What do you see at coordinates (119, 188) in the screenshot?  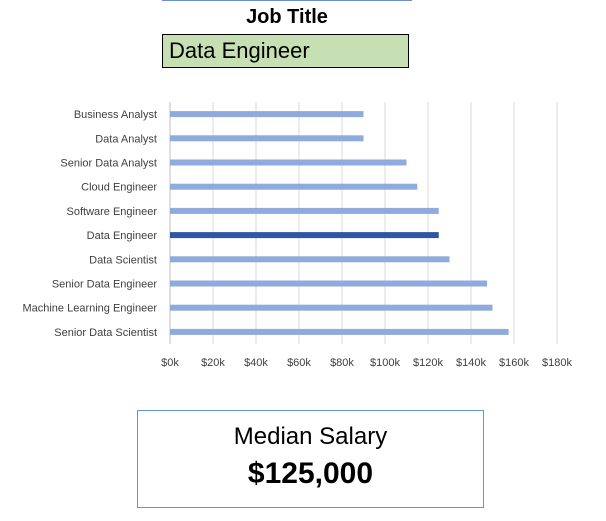 I see `category-label: Cloud Engineer` at bounding box center [119, 188].